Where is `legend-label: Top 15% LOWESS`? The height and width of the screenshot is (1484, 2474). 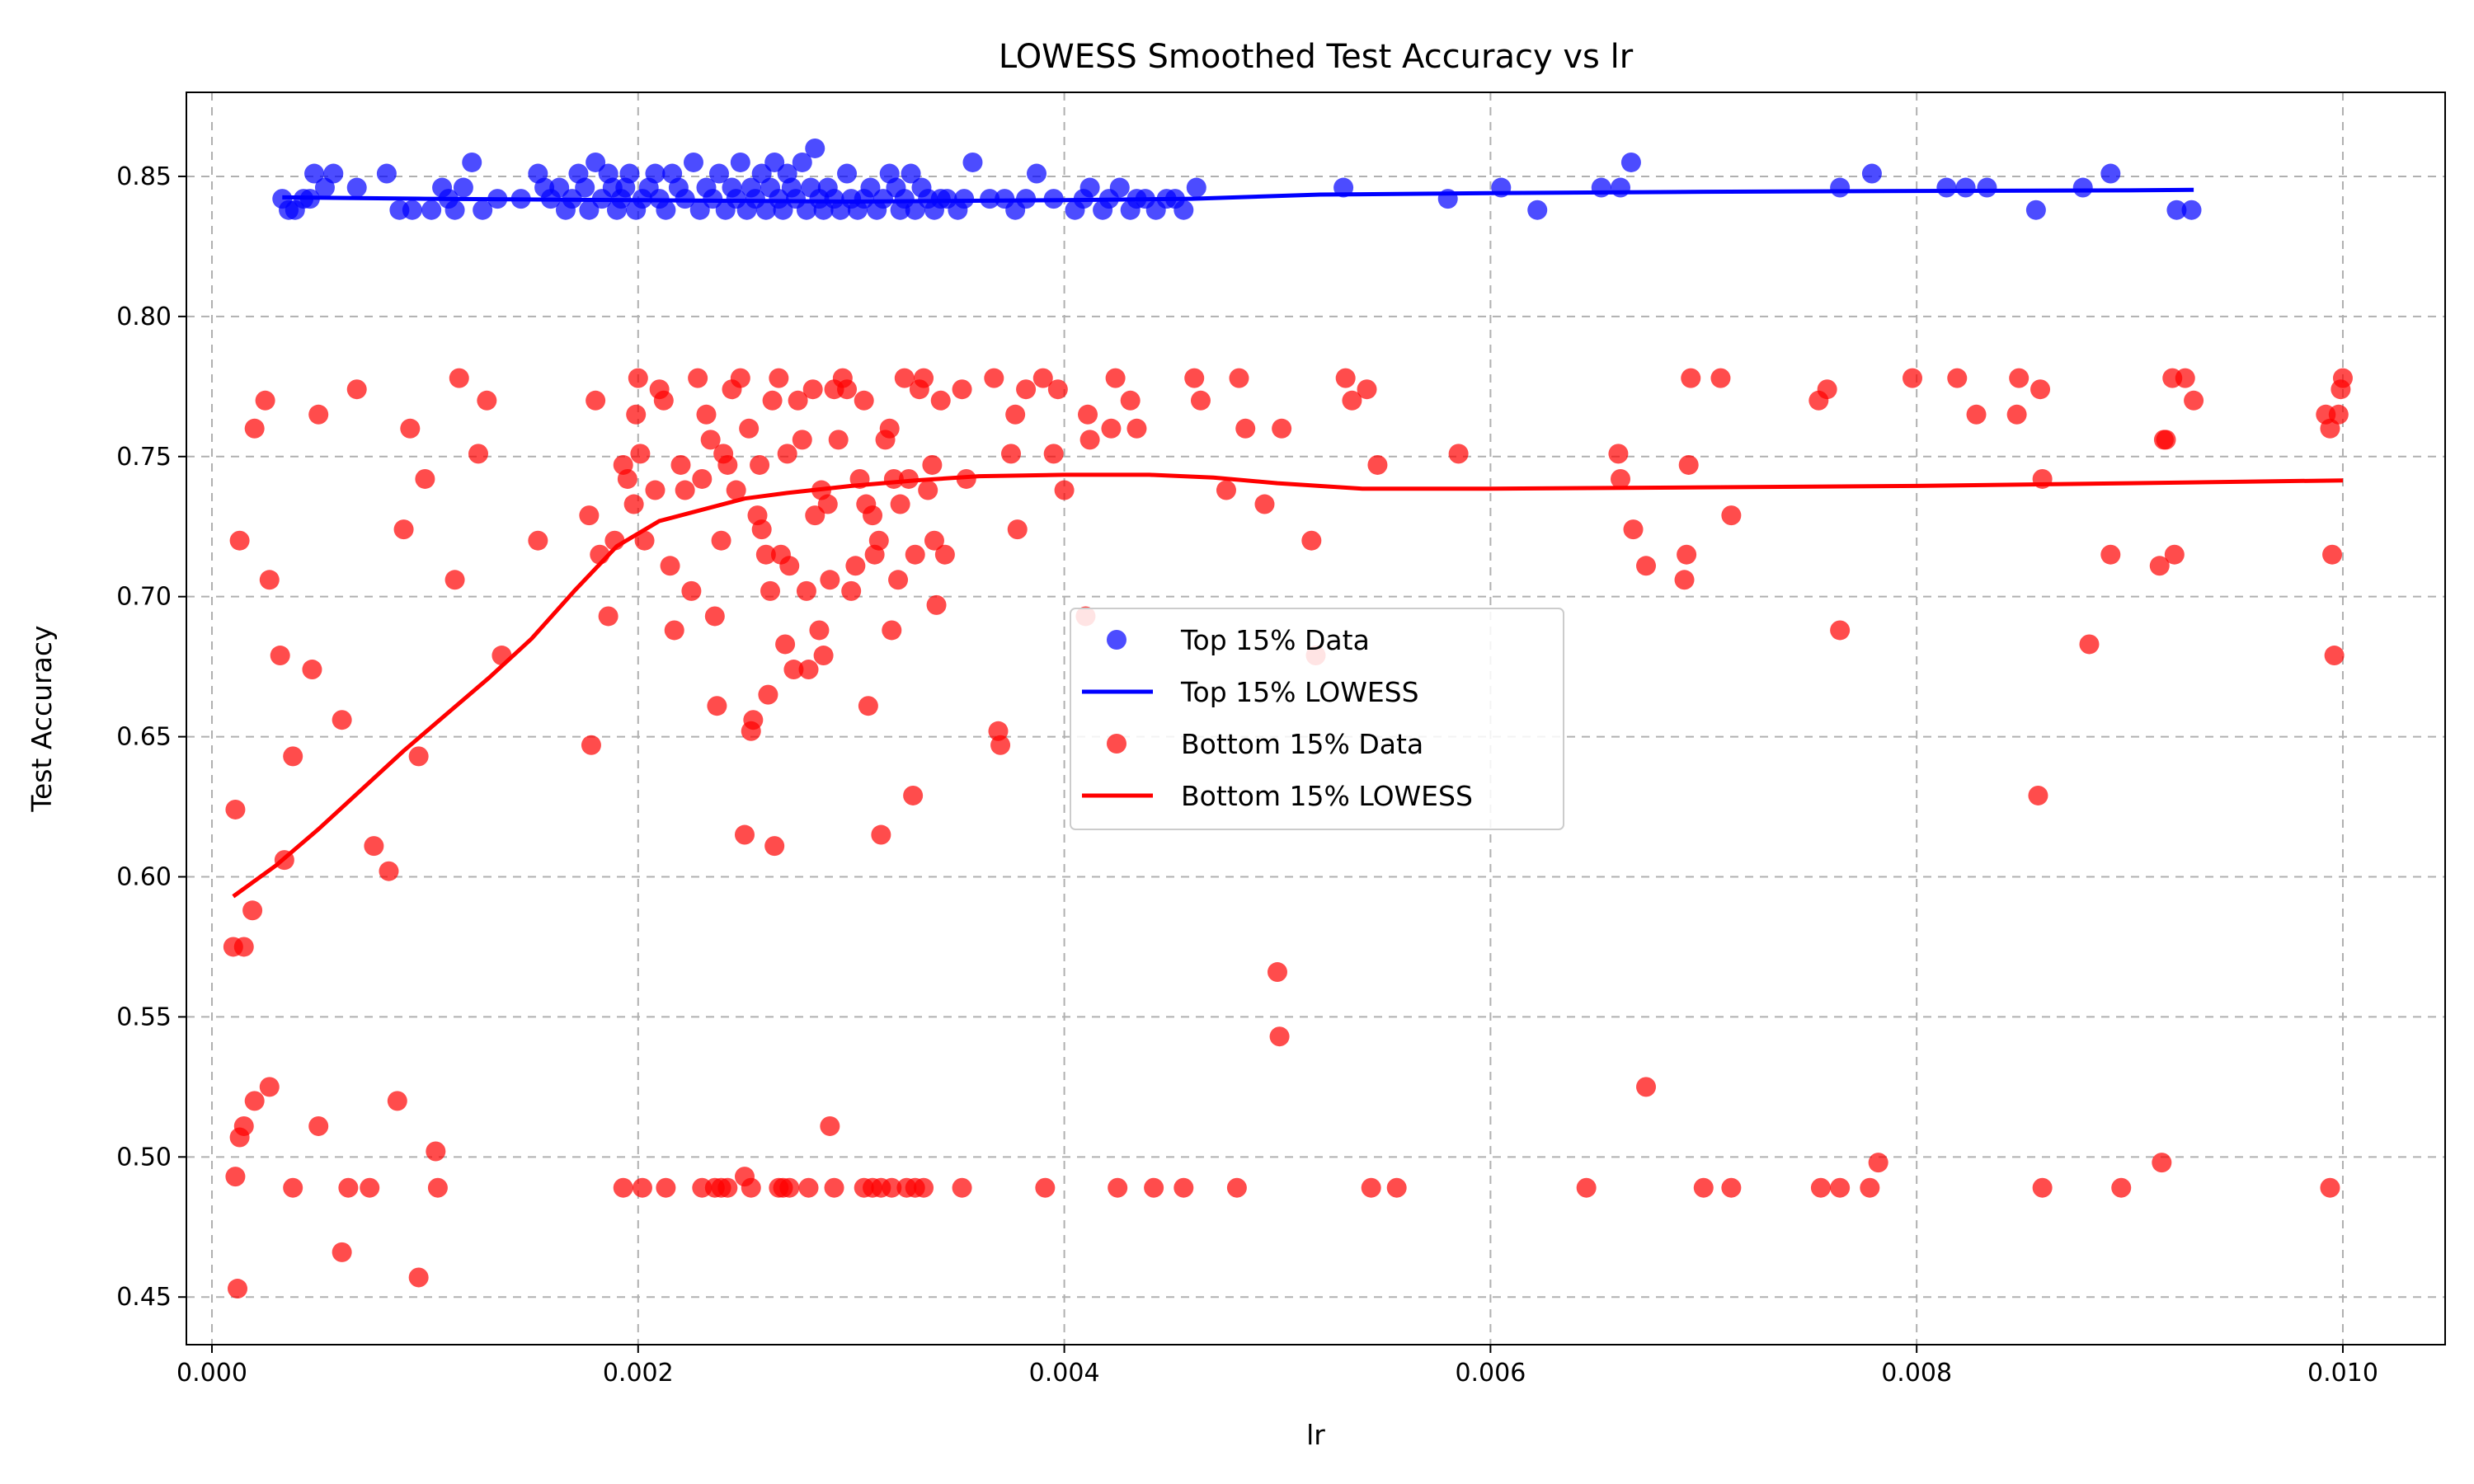
legend-label: Top 15% LOWESS is located at coordinates (1299, 692).